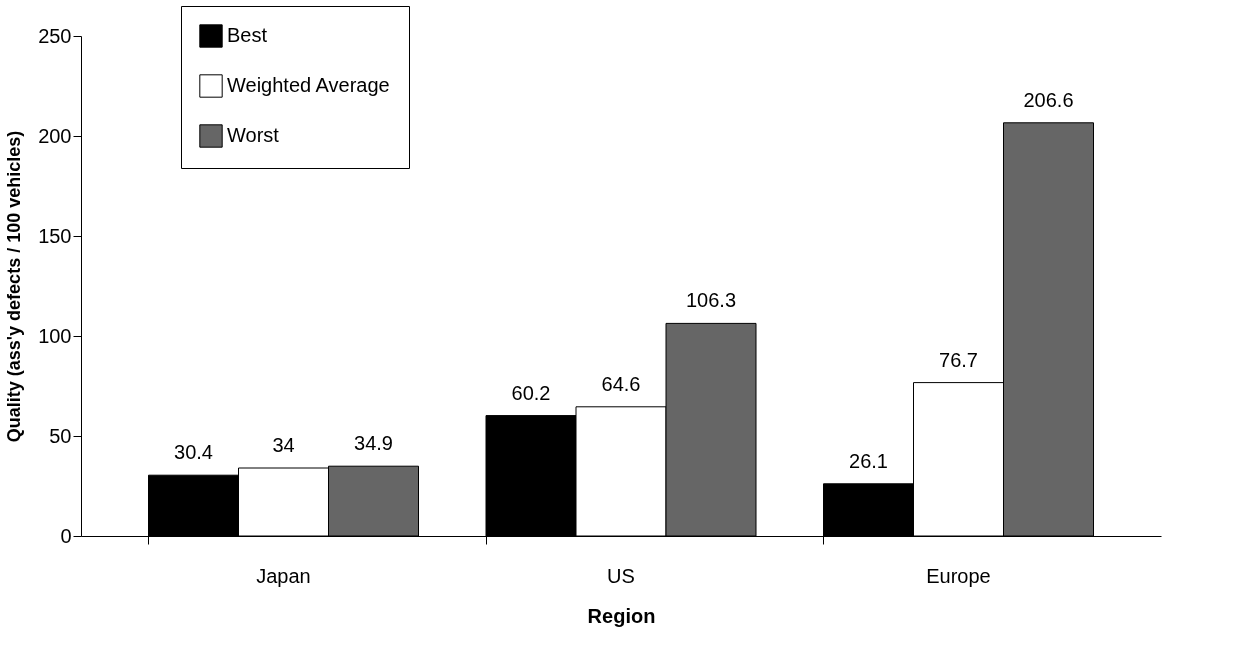  Describe the element at coordinates (247, 35) in the screenshot. I see `legend-label: Best` at that location.